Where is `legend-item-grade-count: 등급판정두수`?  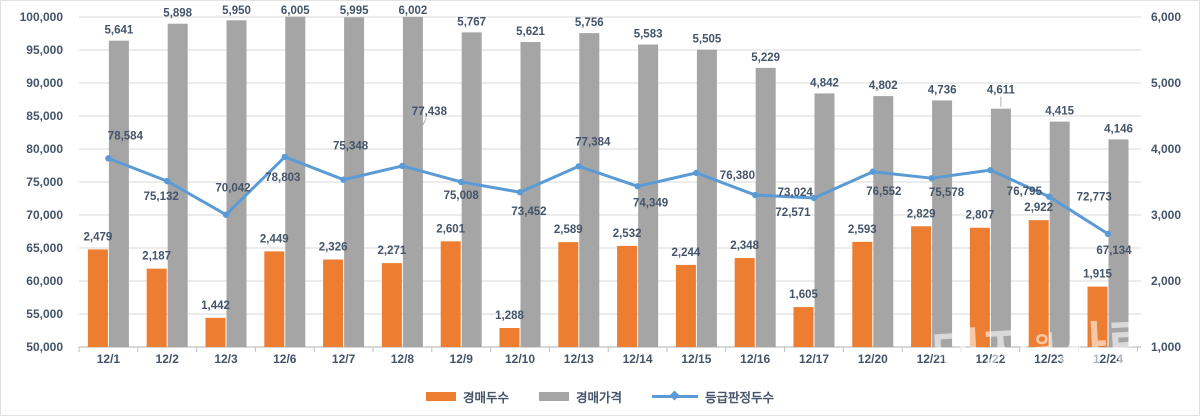
legend-item-grade-count: 등급판정두수 is located at coordinates (713, 396).